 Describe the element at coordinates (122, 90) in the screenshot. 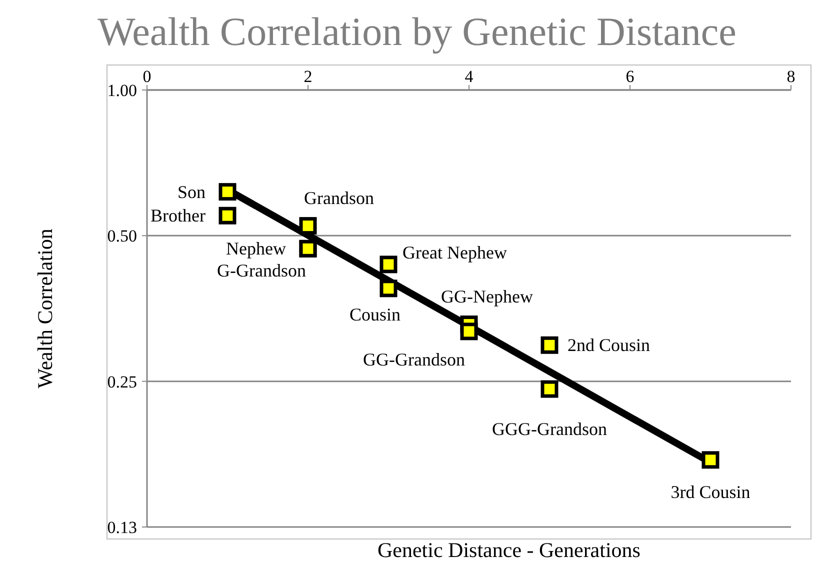

I see `y-tick-label: 1.00` at that location.